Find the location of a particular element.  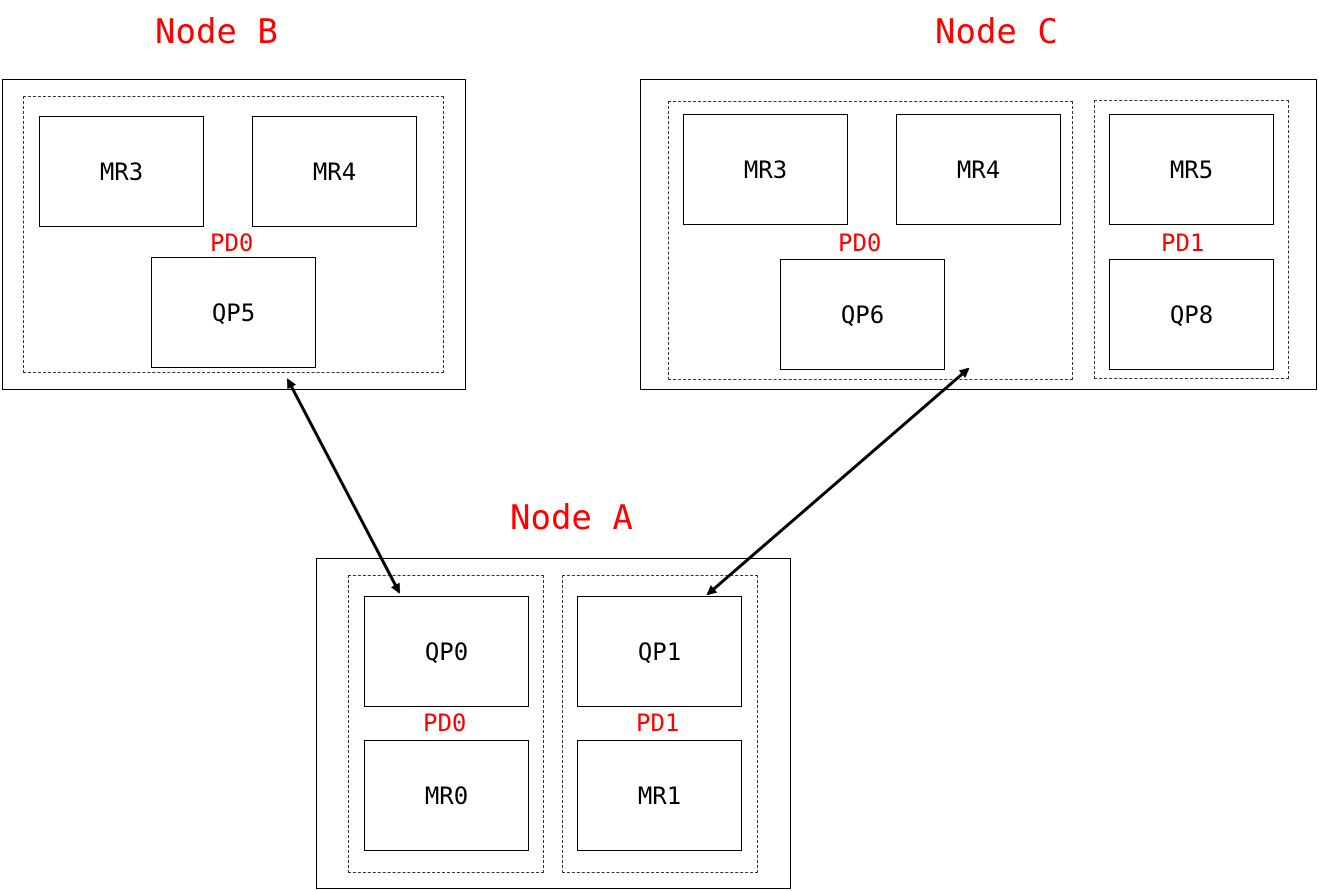

node-b-pd0-box is located at coordinates (233, 234).